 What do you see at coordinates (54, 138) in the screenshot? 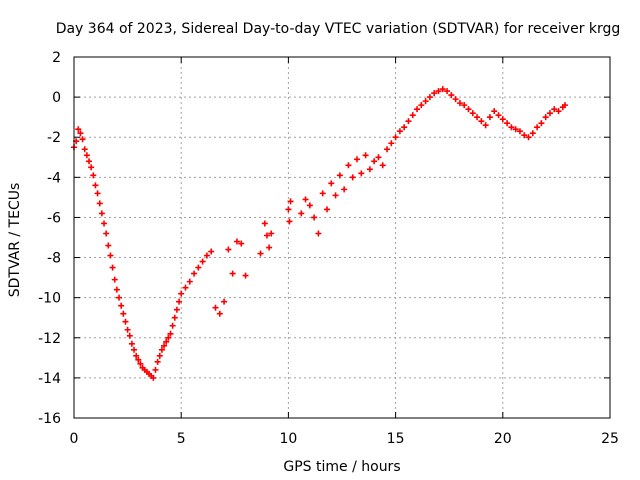
I see `y-tick-label: -2` at bounding box center [54, 138].